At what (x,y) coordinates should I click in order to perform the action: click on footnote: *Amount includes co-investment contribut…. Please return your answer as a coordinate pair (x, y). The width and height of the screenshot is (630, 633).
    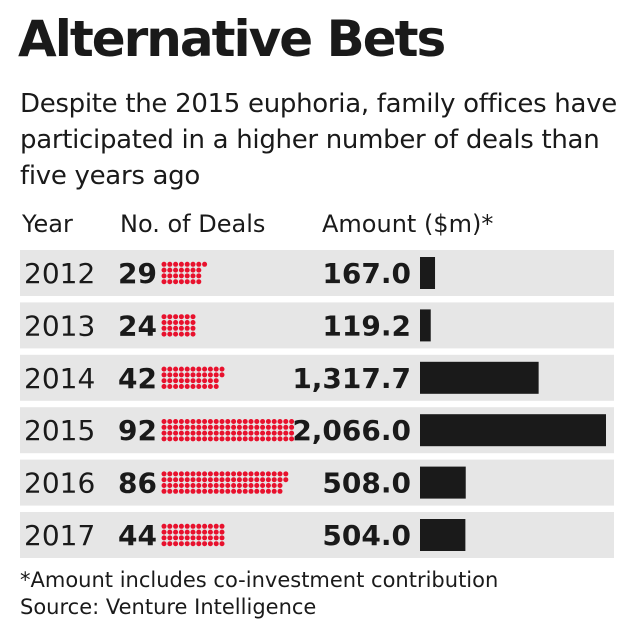
    Looking at the image, I should click on (259, 580).